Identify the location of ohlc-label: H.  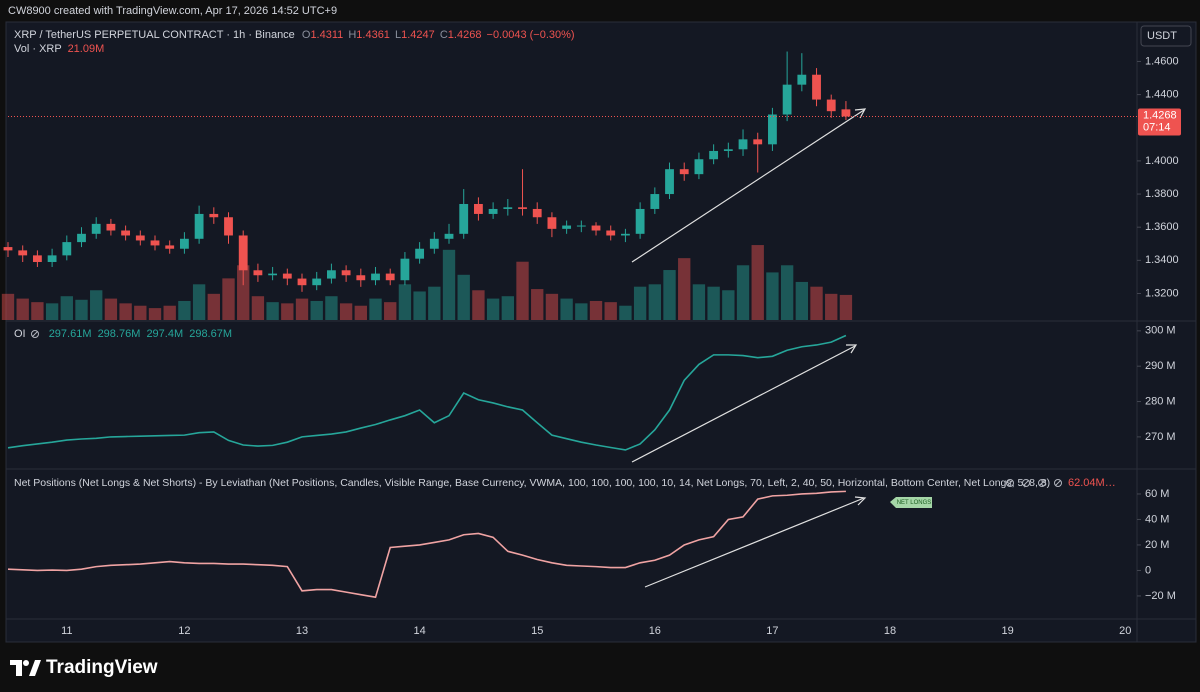
(352, 35).